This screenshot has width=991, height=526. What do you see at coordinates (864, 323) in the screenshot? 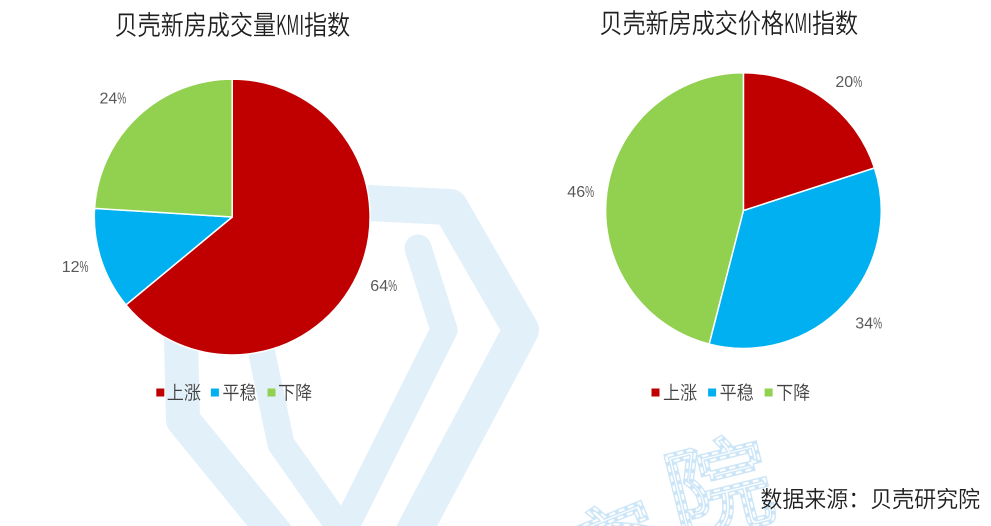
I see `svg-text: 34` at bounding box center [864, 323].